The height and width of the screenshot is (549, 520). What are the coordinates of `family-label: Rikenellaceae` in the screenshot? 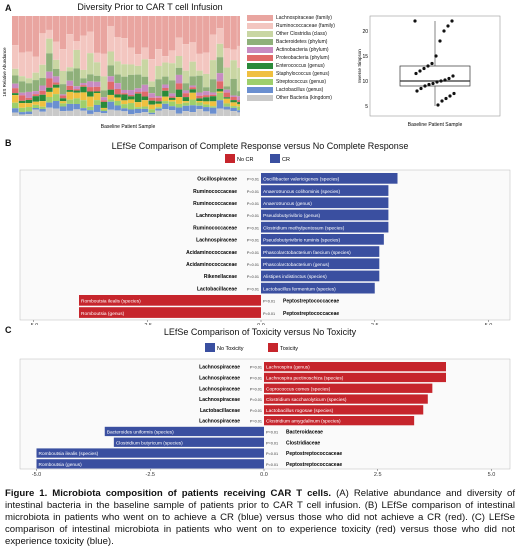 It's located at (220, 277).